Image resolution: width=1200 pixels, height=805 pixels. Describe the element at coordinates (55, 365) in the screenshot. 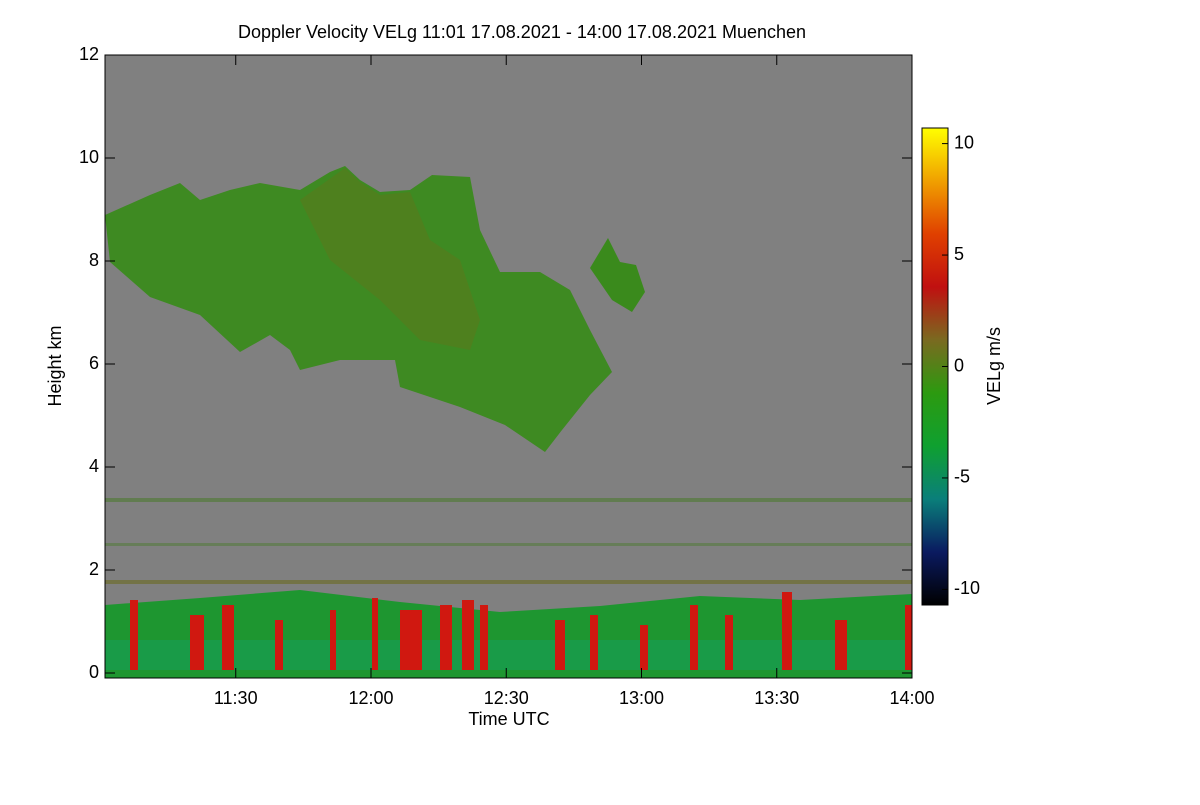

I see `y-axis-label: Height km` at that location.